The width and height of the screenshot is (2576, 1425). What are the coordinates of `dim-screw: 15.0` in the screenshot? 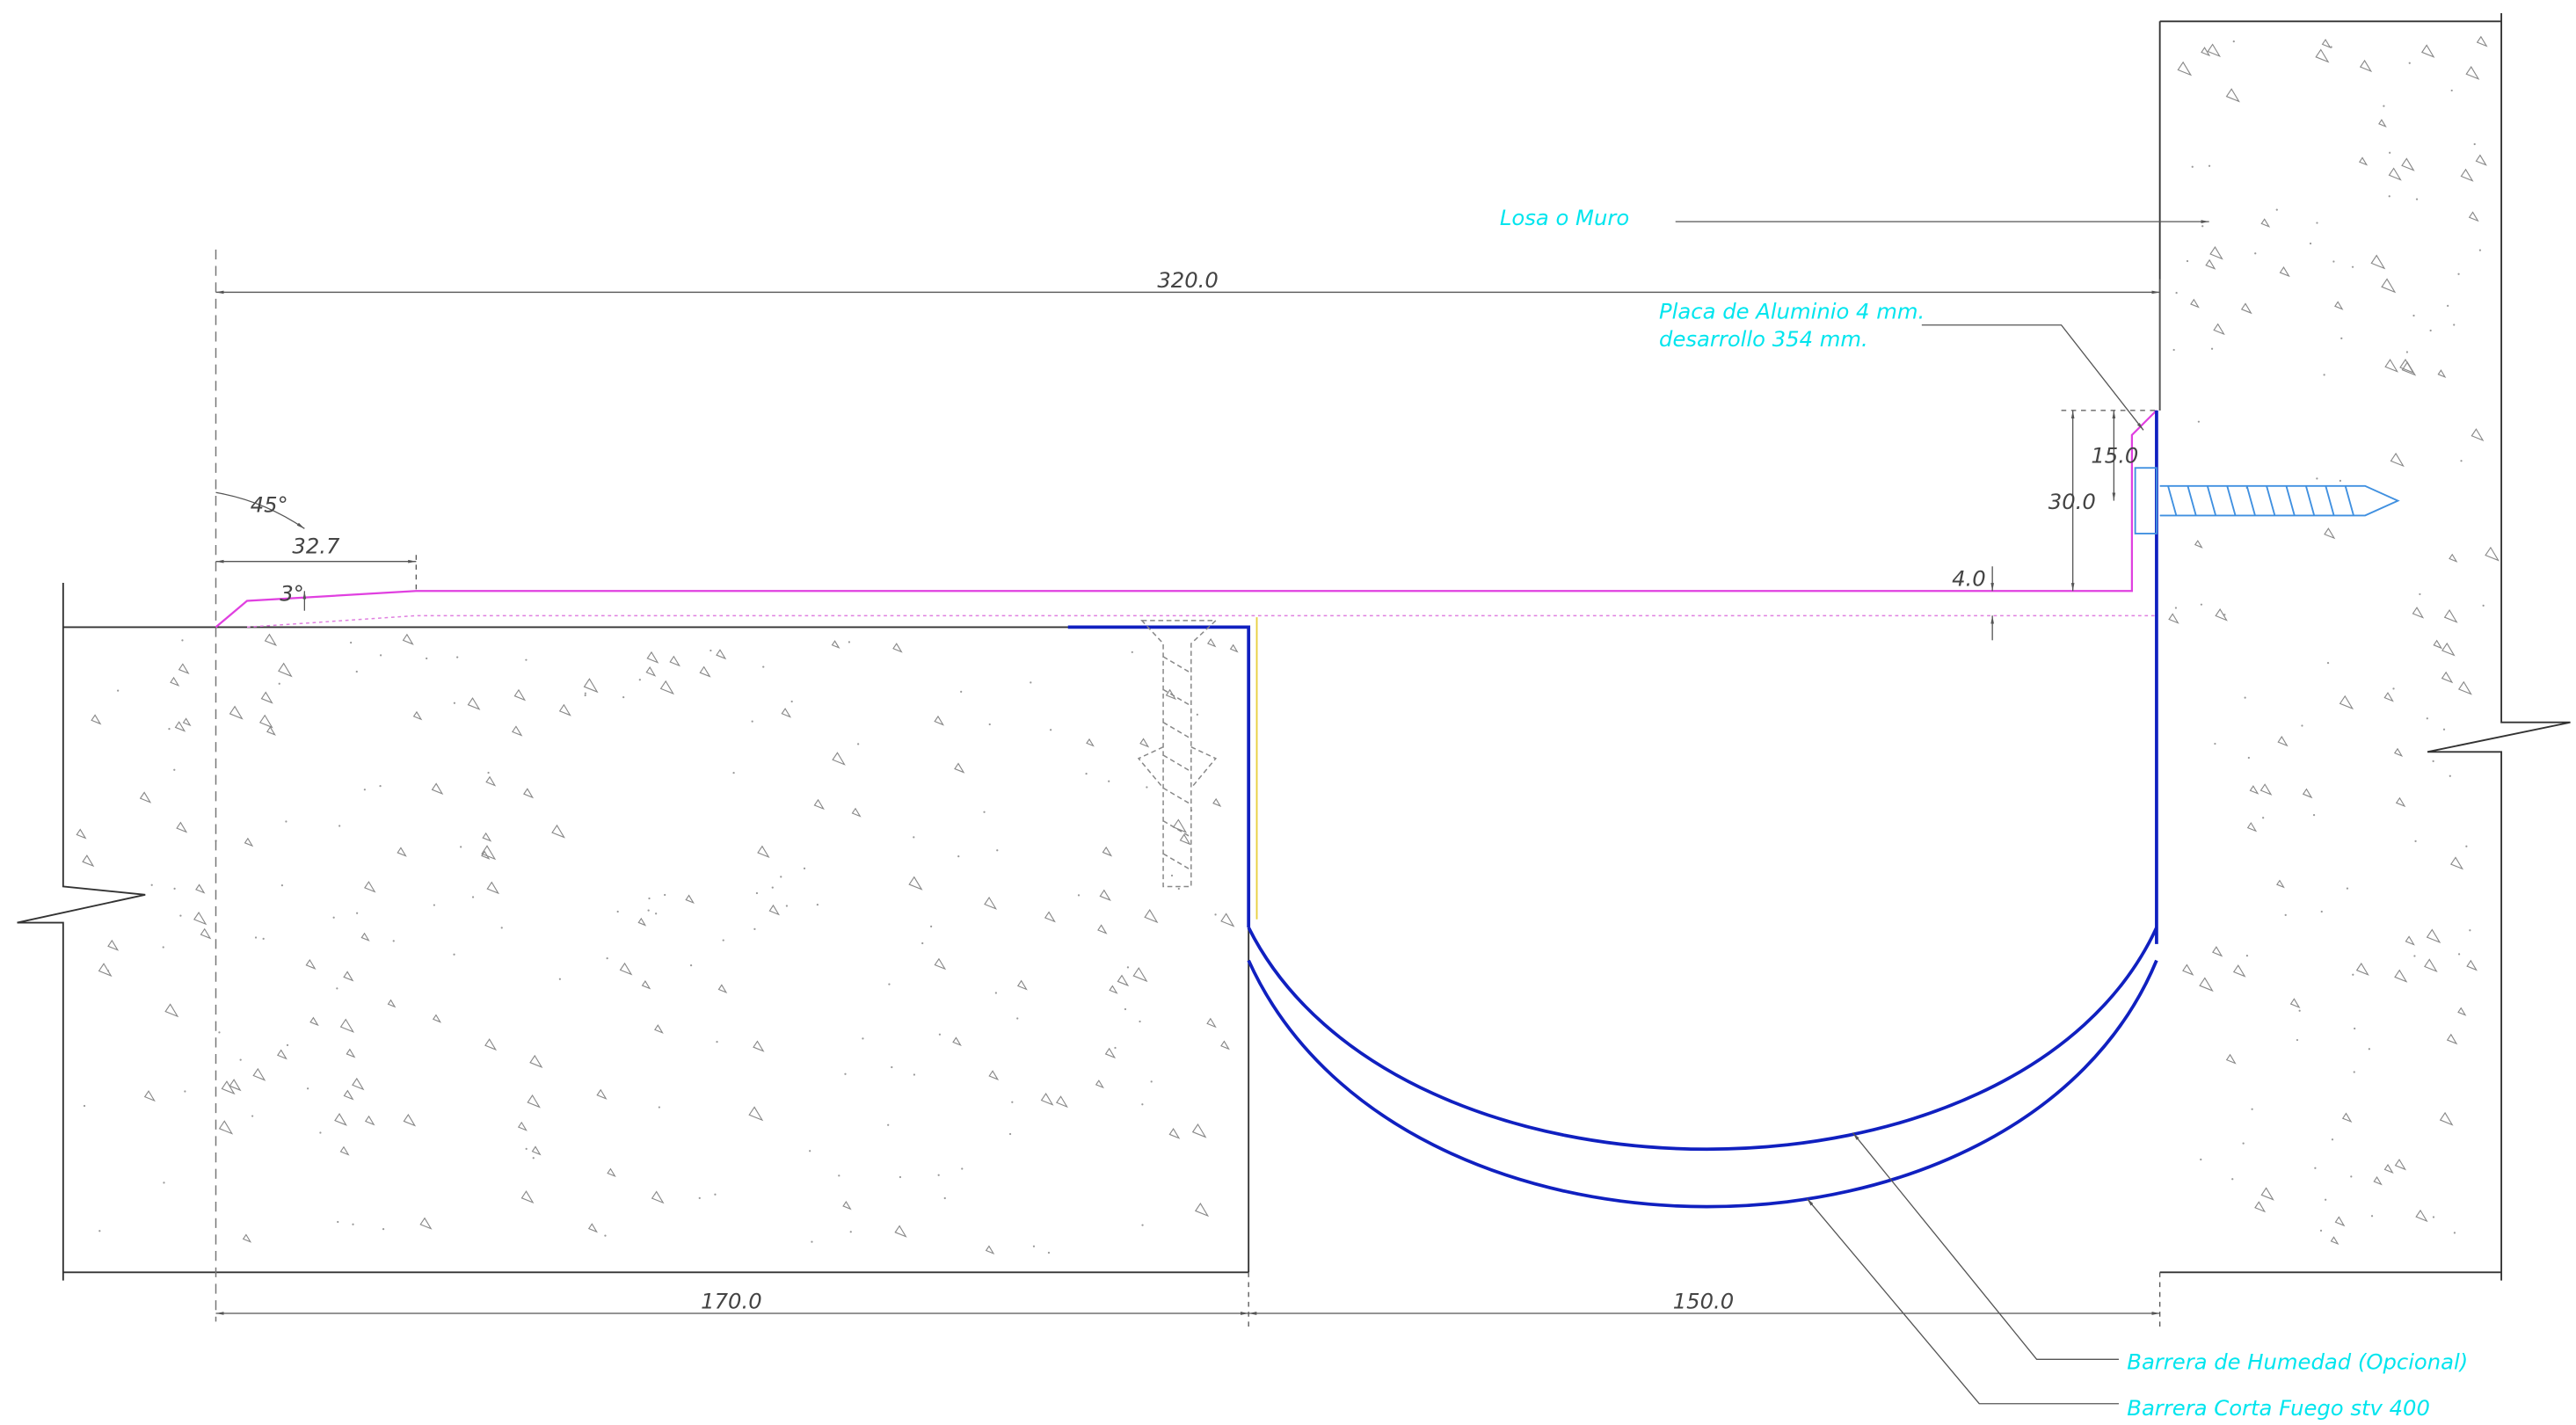 It's located at (2114, 456).